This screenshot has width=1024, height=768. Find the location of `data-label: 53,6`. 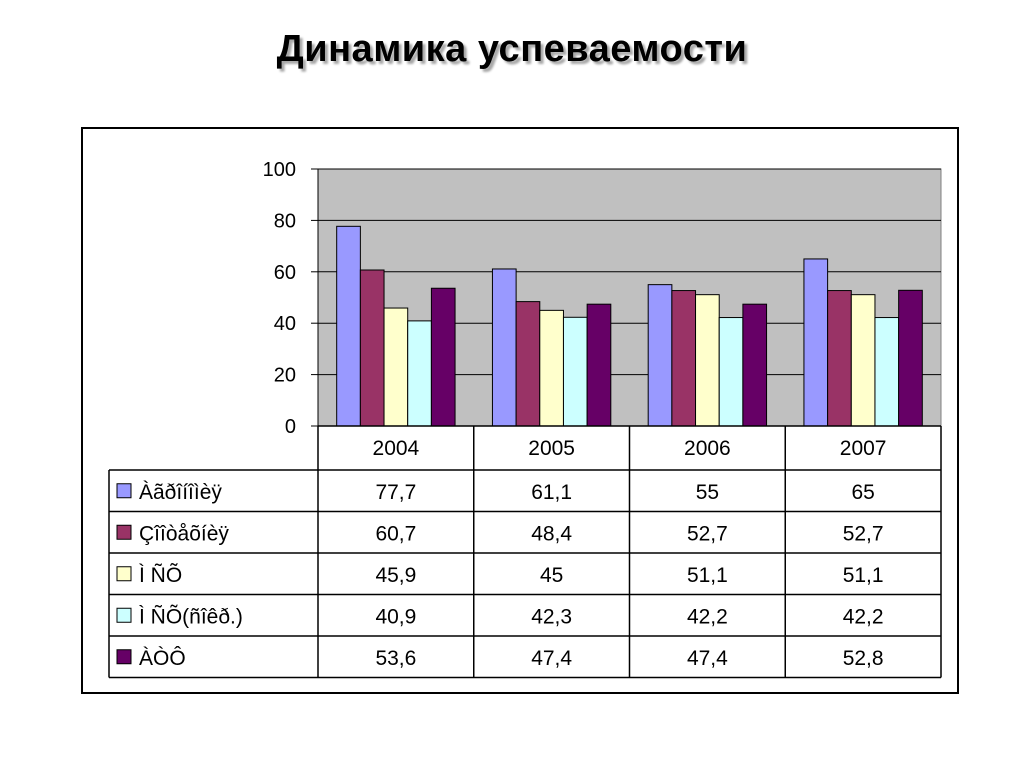

data-label: 53,6 is located at coordinates (395, 658).